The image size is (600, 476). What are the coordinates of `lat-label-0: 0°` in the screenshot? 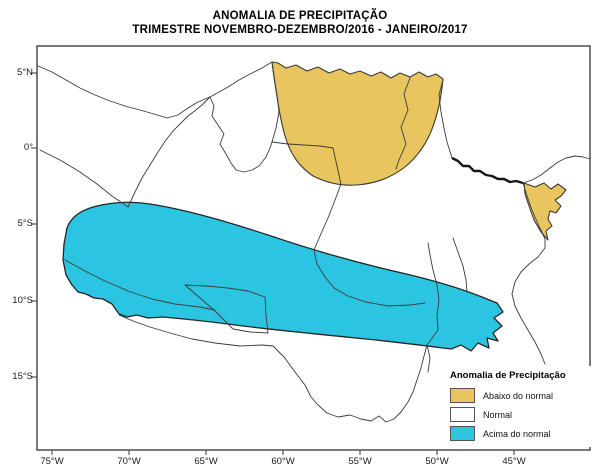 It's located at (28, 147).